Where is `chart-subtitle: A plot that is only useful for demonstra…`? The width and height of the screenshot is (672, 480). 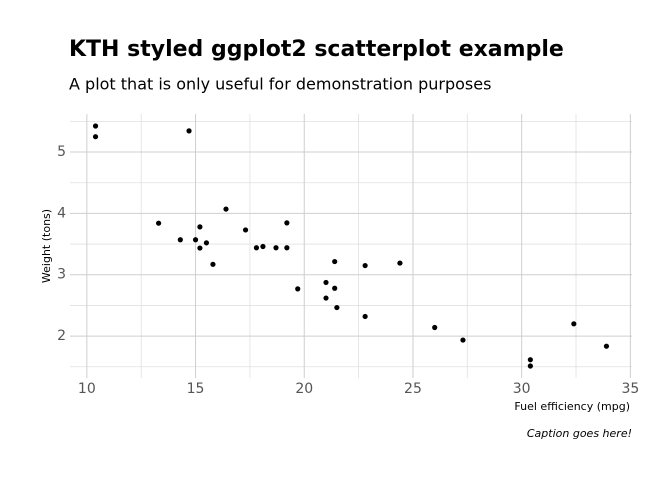
chart-subtitle: A plot that is only useful for demonstra… is located at coordinates (280, 84).